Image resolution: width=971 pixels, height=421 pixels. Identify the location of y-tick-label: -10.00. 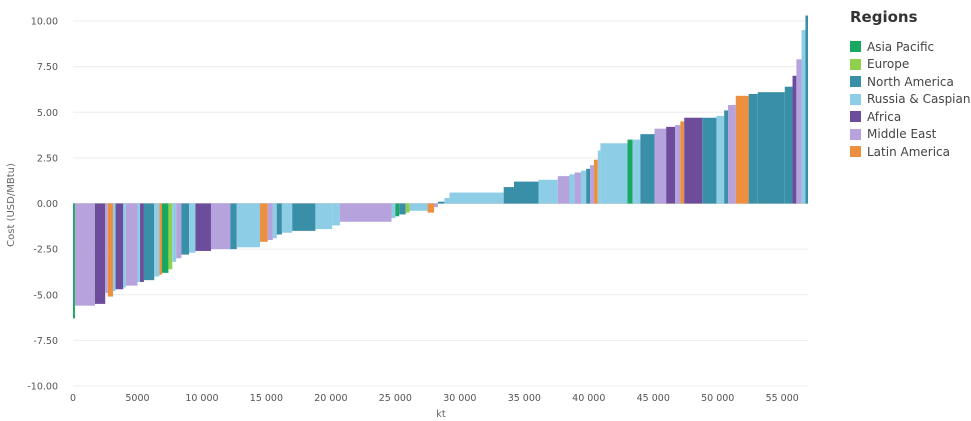
(42, 387).